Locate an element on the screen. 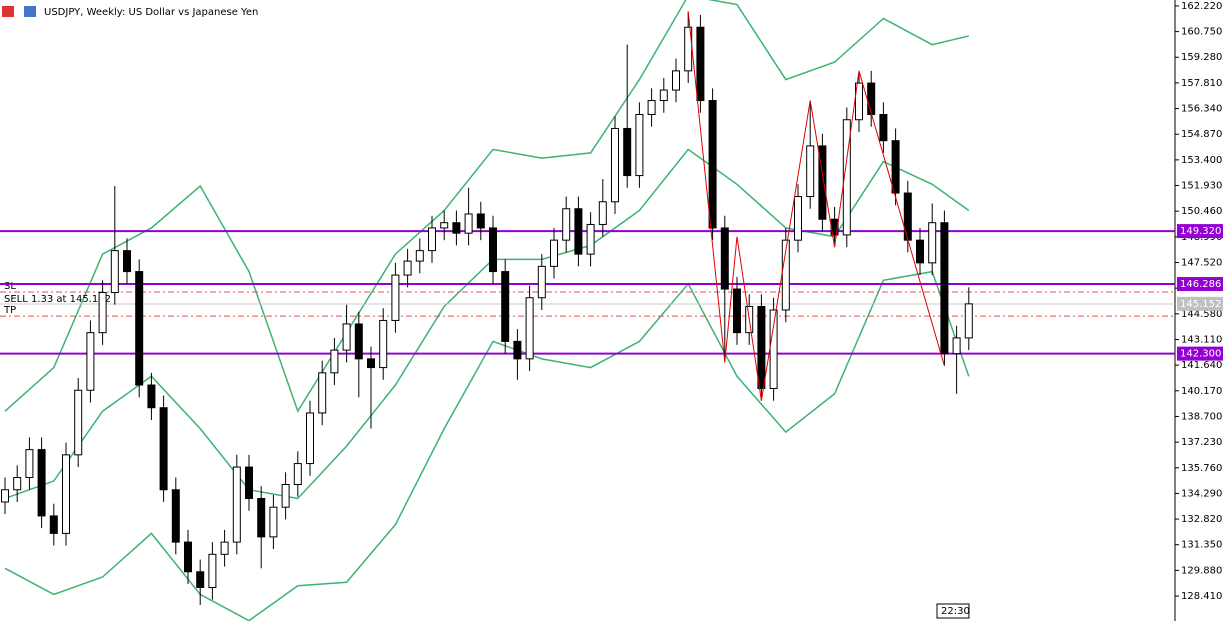 The height and width of the screenshot is (621, 1232). y-tick-label: 129.880 is located at coordinates (1201, 570).